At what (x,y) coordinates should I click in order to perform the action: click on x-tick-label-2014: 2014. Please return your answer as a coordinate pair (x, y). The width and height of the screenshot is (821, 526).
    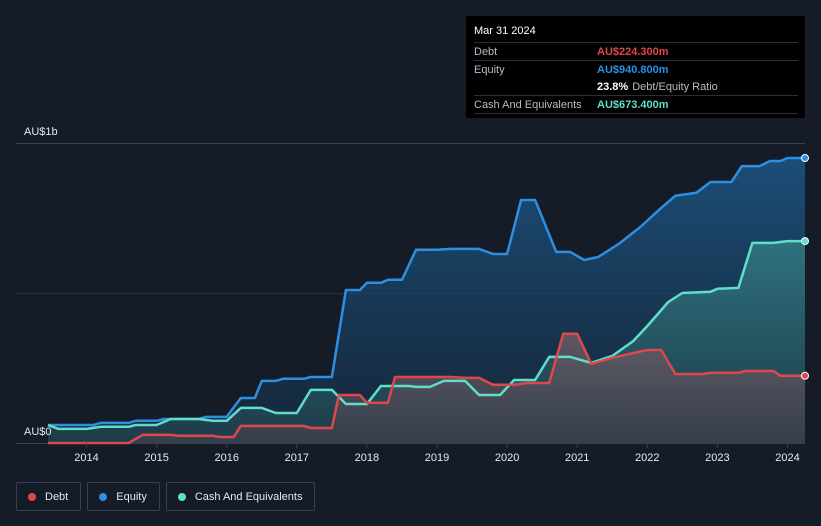
    Looking at the image, I should click on (86, 458).